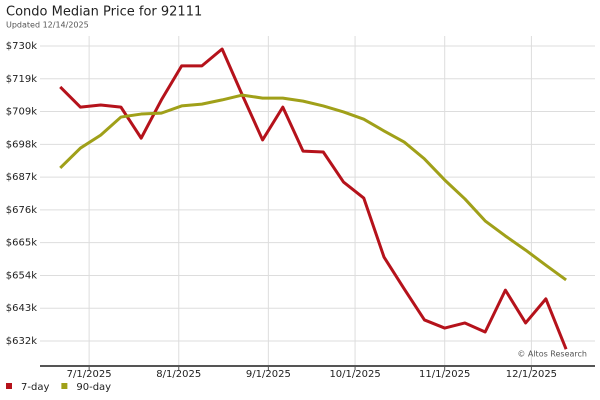 The image size is (600, 400). Describe the element at coordinates (21, 275) in the screenshot. I see `y-tick-label: $654k` at that location.